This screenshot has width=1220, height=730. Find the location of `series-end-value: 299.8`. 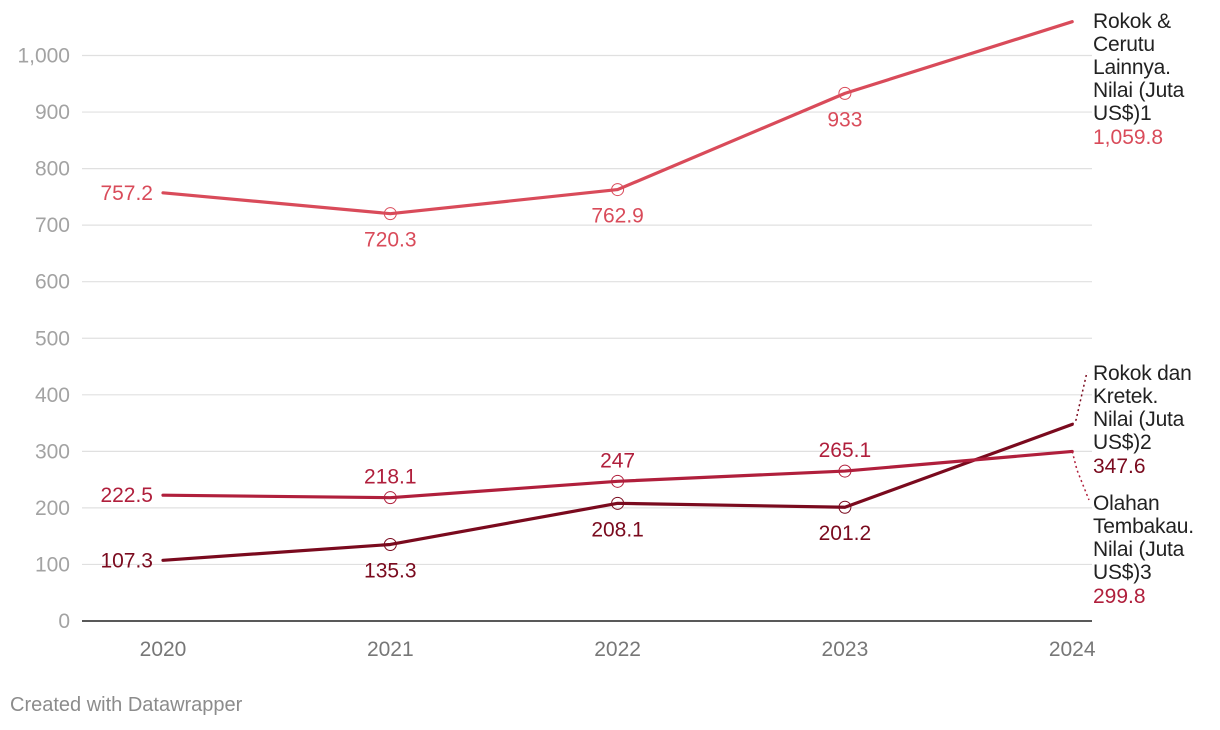

series-end-value: 299.8 is located at coordinates (1119, 596).